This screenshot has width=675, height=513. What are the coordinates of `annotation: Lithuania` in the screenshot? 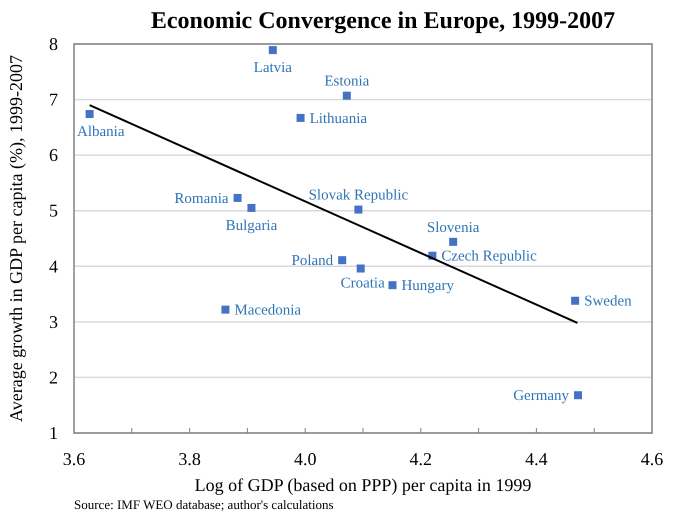 It's located at (339, 118).